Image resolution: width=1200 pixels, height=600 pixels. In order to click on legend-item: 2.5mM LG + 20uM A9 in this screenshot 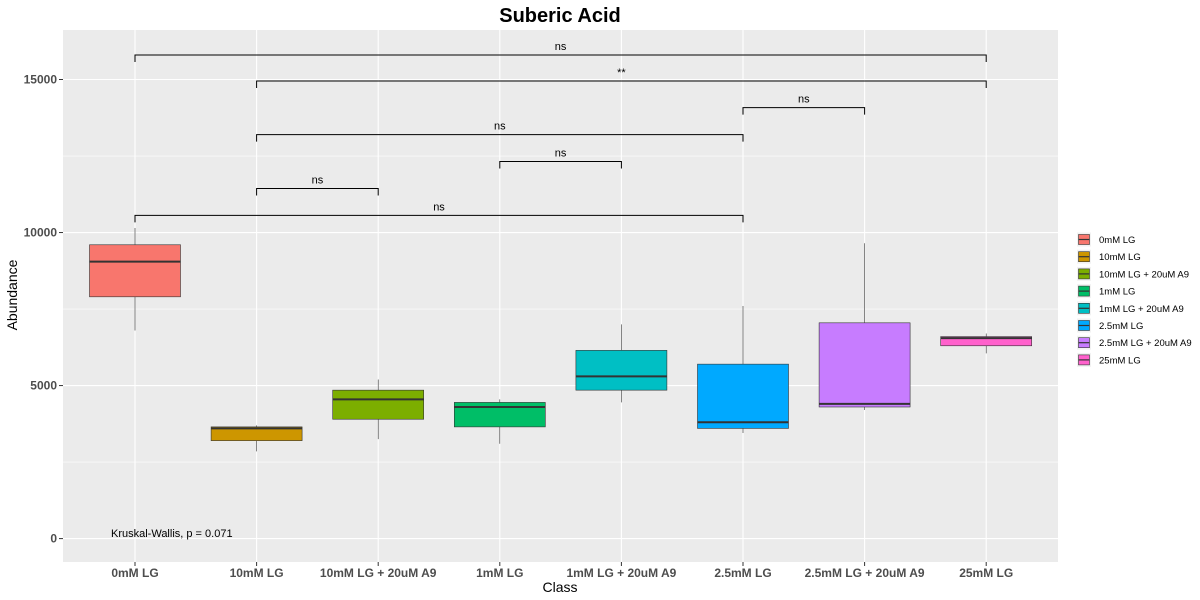, I will do `click(1134, 342)`.